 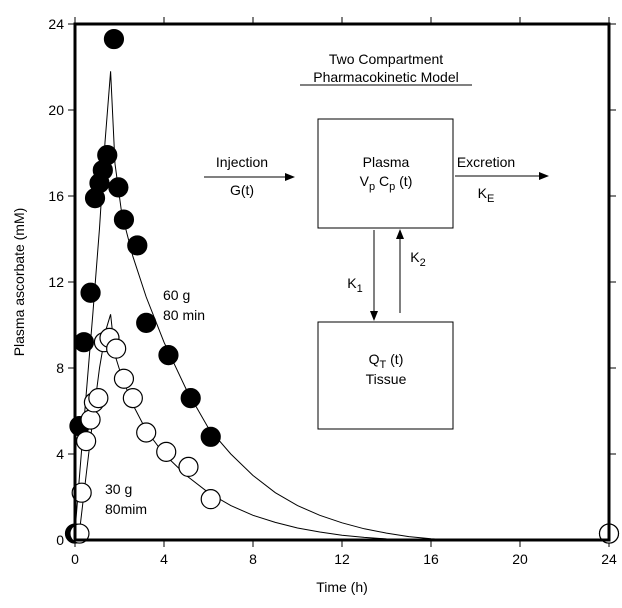 I want to click on y-tick-label: 8, so click(x=60, y=368).